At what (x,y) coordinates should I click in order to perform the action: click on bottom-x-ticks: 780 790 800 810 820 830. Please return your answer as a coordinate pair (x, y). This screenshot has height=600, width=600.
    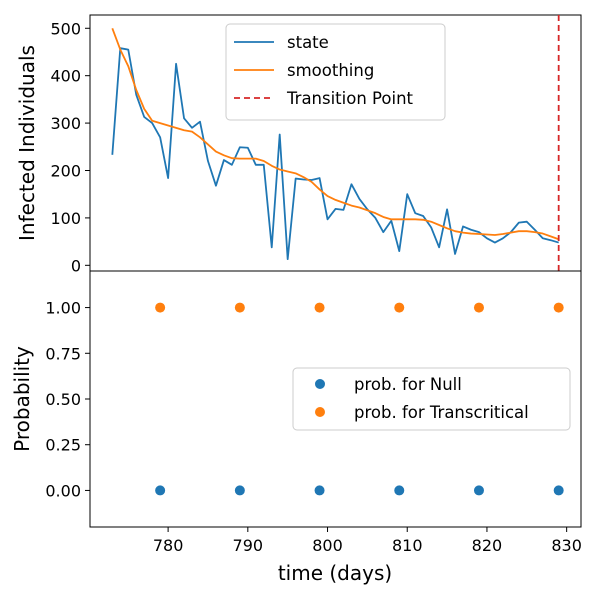
    Looking at the image, I should click on (367, 541).